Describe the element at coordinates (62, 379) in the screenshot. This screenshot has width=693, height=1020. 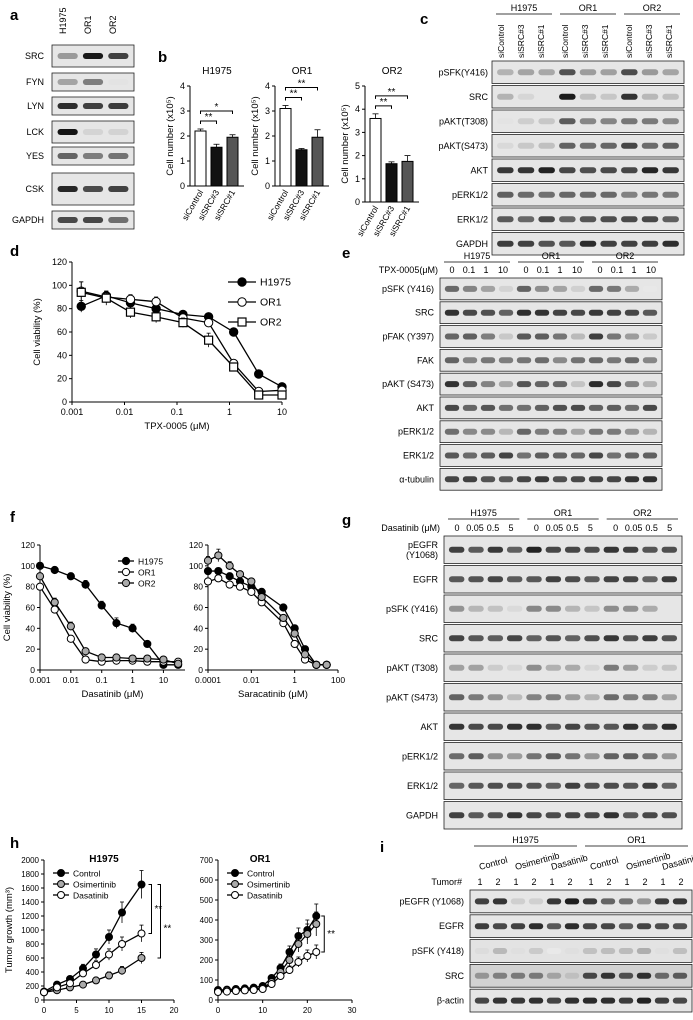
I see `y-tick-label: 20` at that location.